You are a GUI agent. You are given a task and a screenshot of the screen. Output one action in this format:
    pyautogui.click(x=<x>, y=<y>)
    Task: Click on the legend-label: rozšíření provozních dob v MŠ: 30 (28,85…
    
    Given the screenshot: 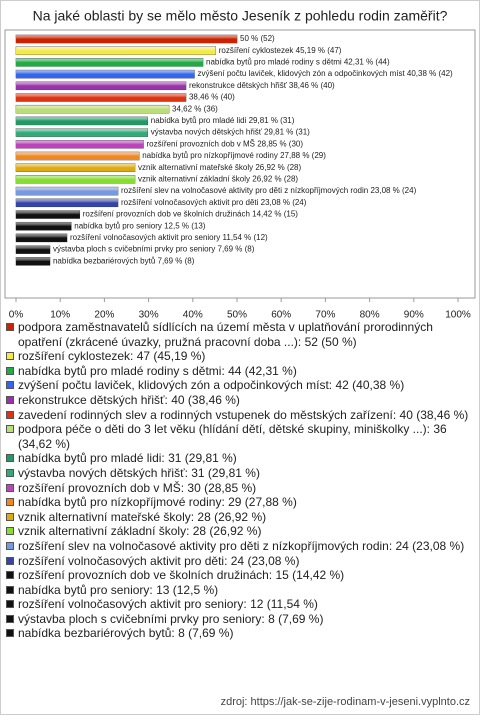 What is the action you would take?
    pyautogui.click(x=137, y=487)
    